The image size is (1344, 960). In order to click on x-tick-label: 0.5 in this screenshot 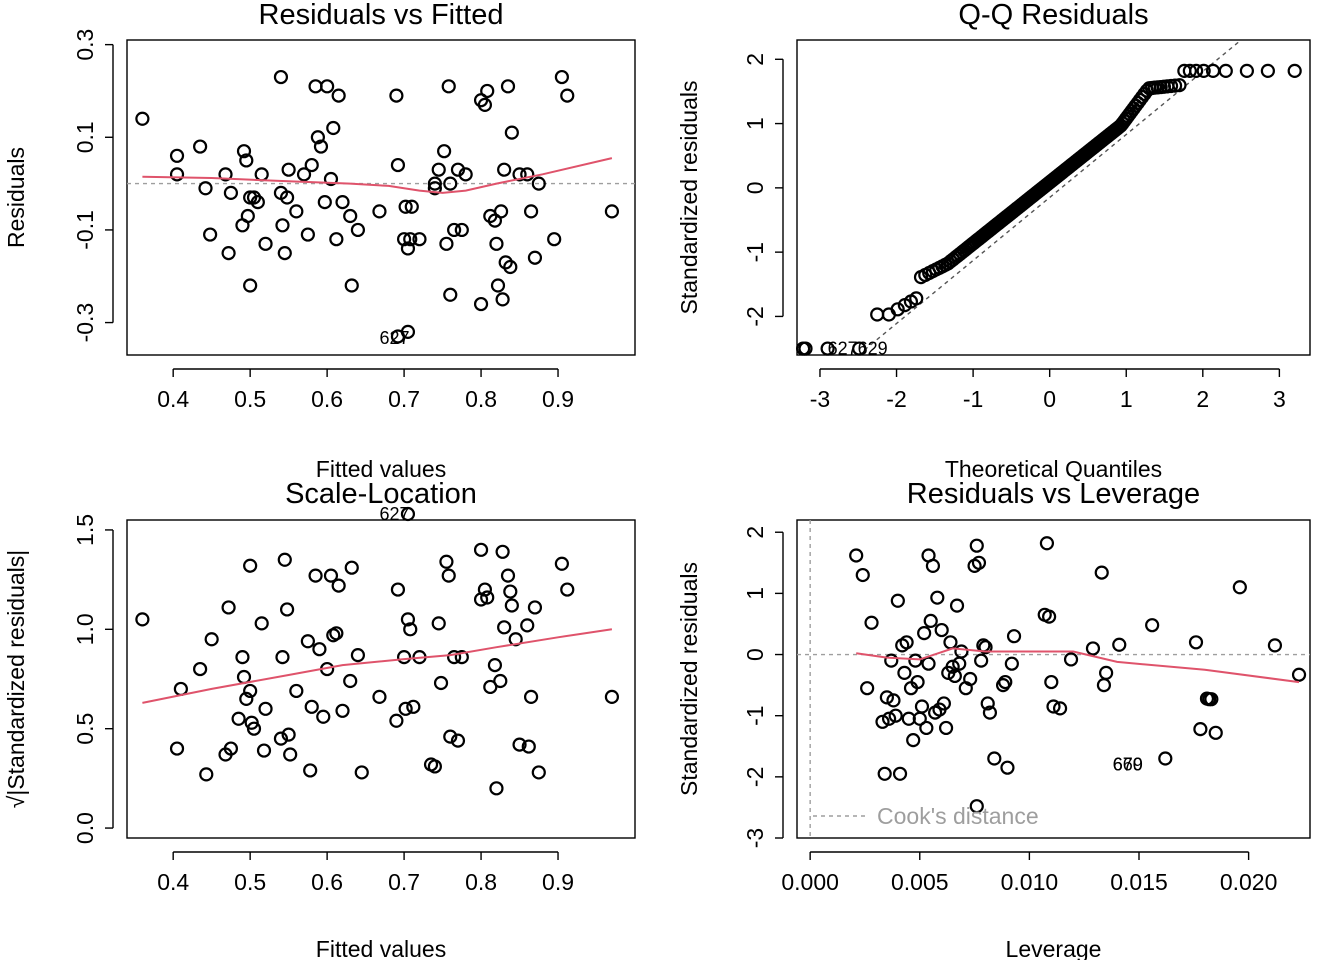, I will do `click(250, 882)`.